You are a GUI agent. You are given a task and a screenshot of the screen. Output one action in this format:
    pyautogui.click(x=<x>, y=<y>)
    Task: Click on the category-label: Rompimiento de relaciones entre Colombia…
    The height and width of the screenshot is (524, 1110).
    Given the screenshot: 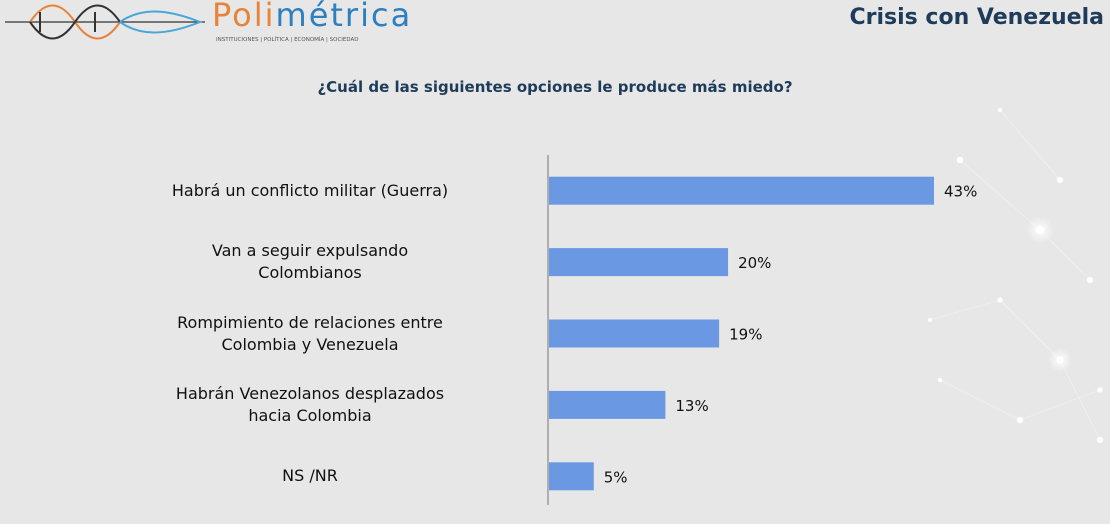 What is the action you would take?
    pyautogui.click(x=310, y=334)
    